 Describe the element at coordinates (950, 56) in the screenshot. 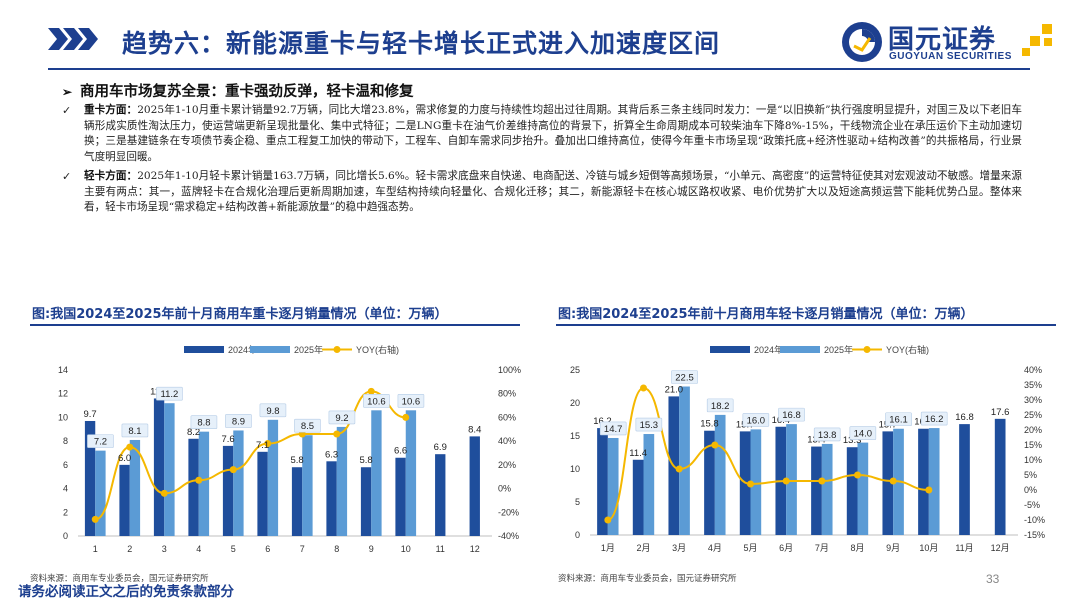

I see `logo-text-en: GUOYUAN SECURITIES` at that location.